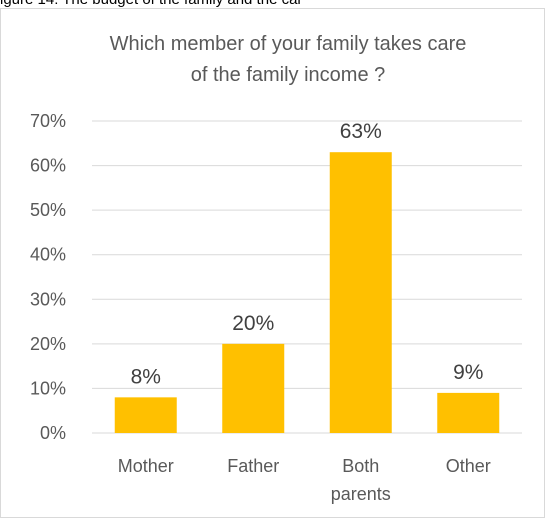 Image resolution: width=547 pixels, height=520 pixels. What do you see at coordinates (146, 466) in the screenshot?
I see `x-category-label: Mother` at bounding box center [146, 466].